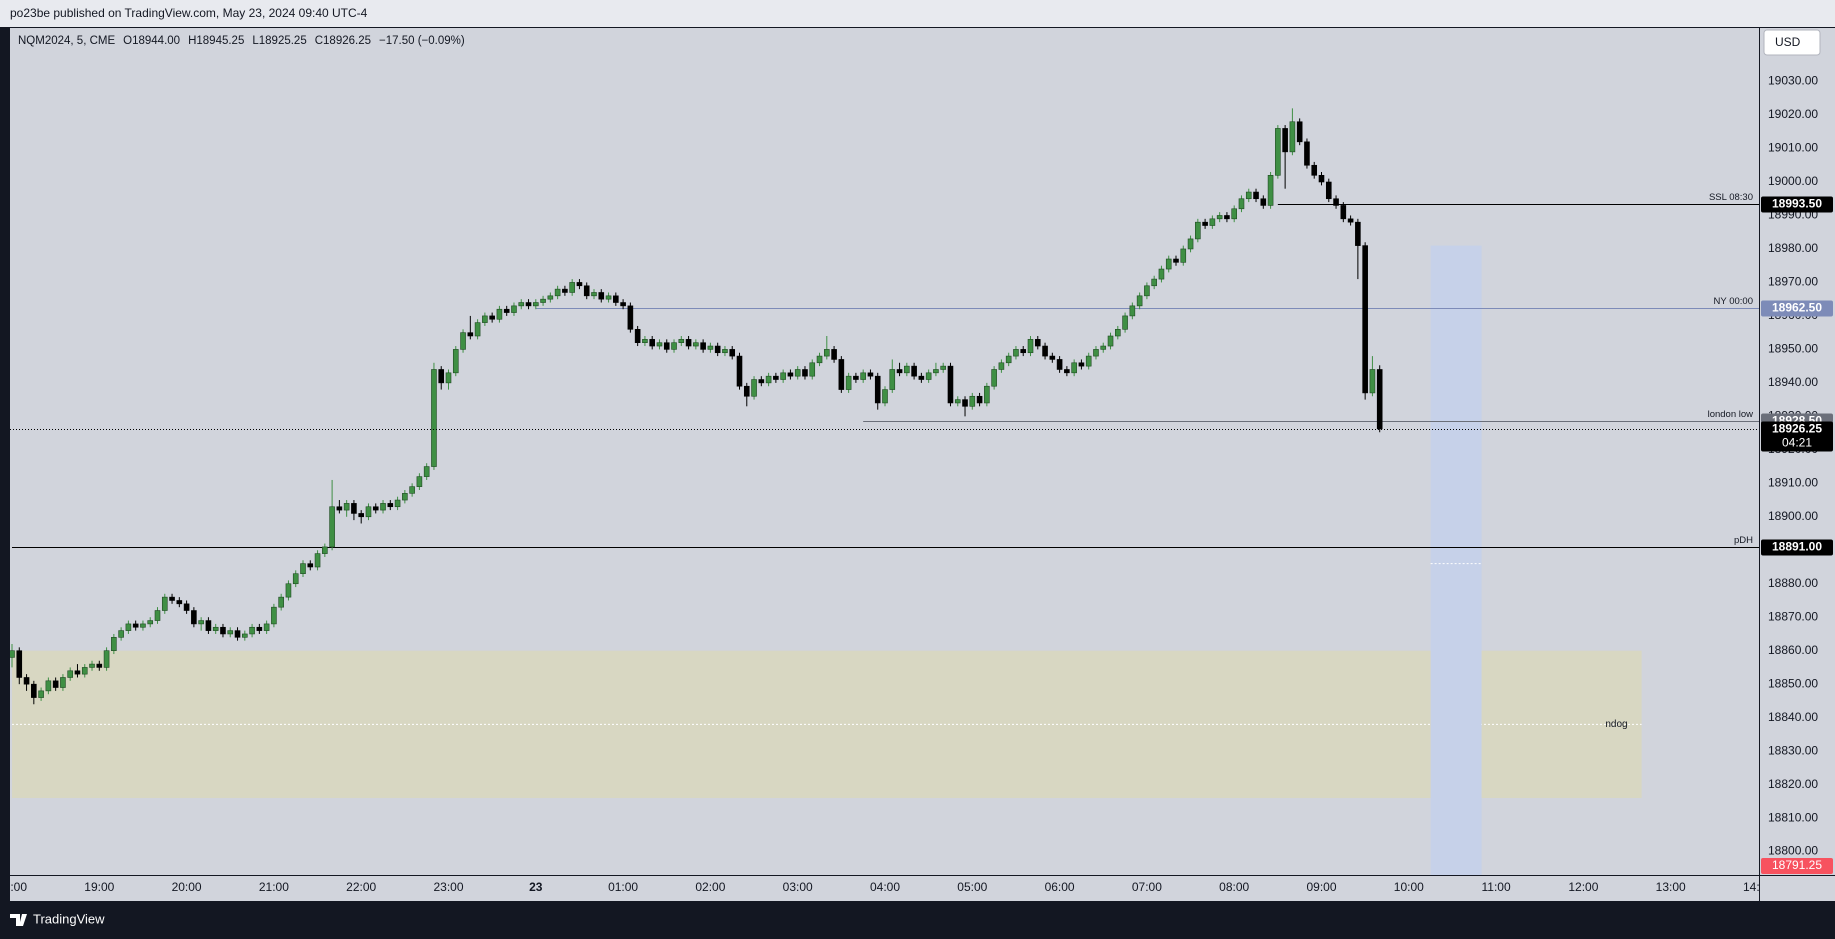  I want to click on level-badge-label: 18891.00, so click(1797, 547).